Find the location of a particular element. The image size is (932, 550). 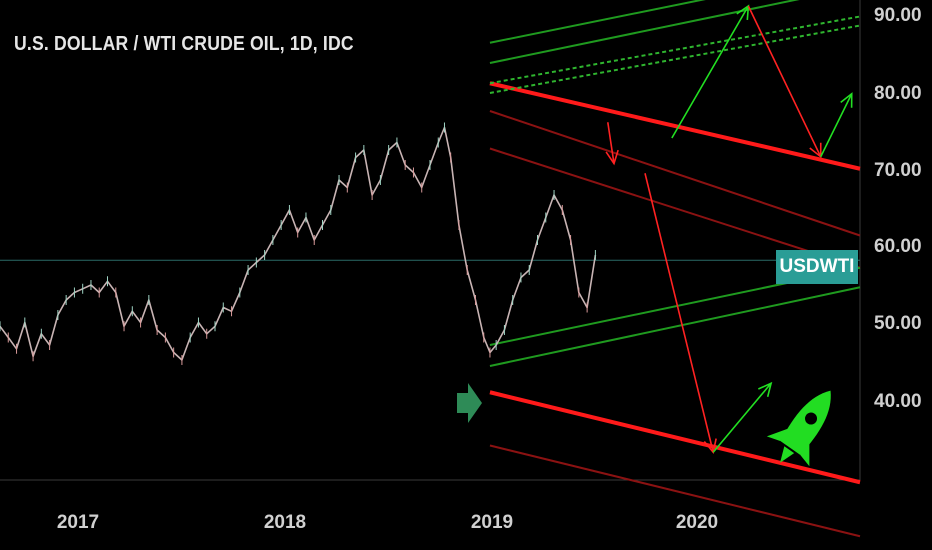

x-tick-label: 2018 is located at coordinates (285, 522).